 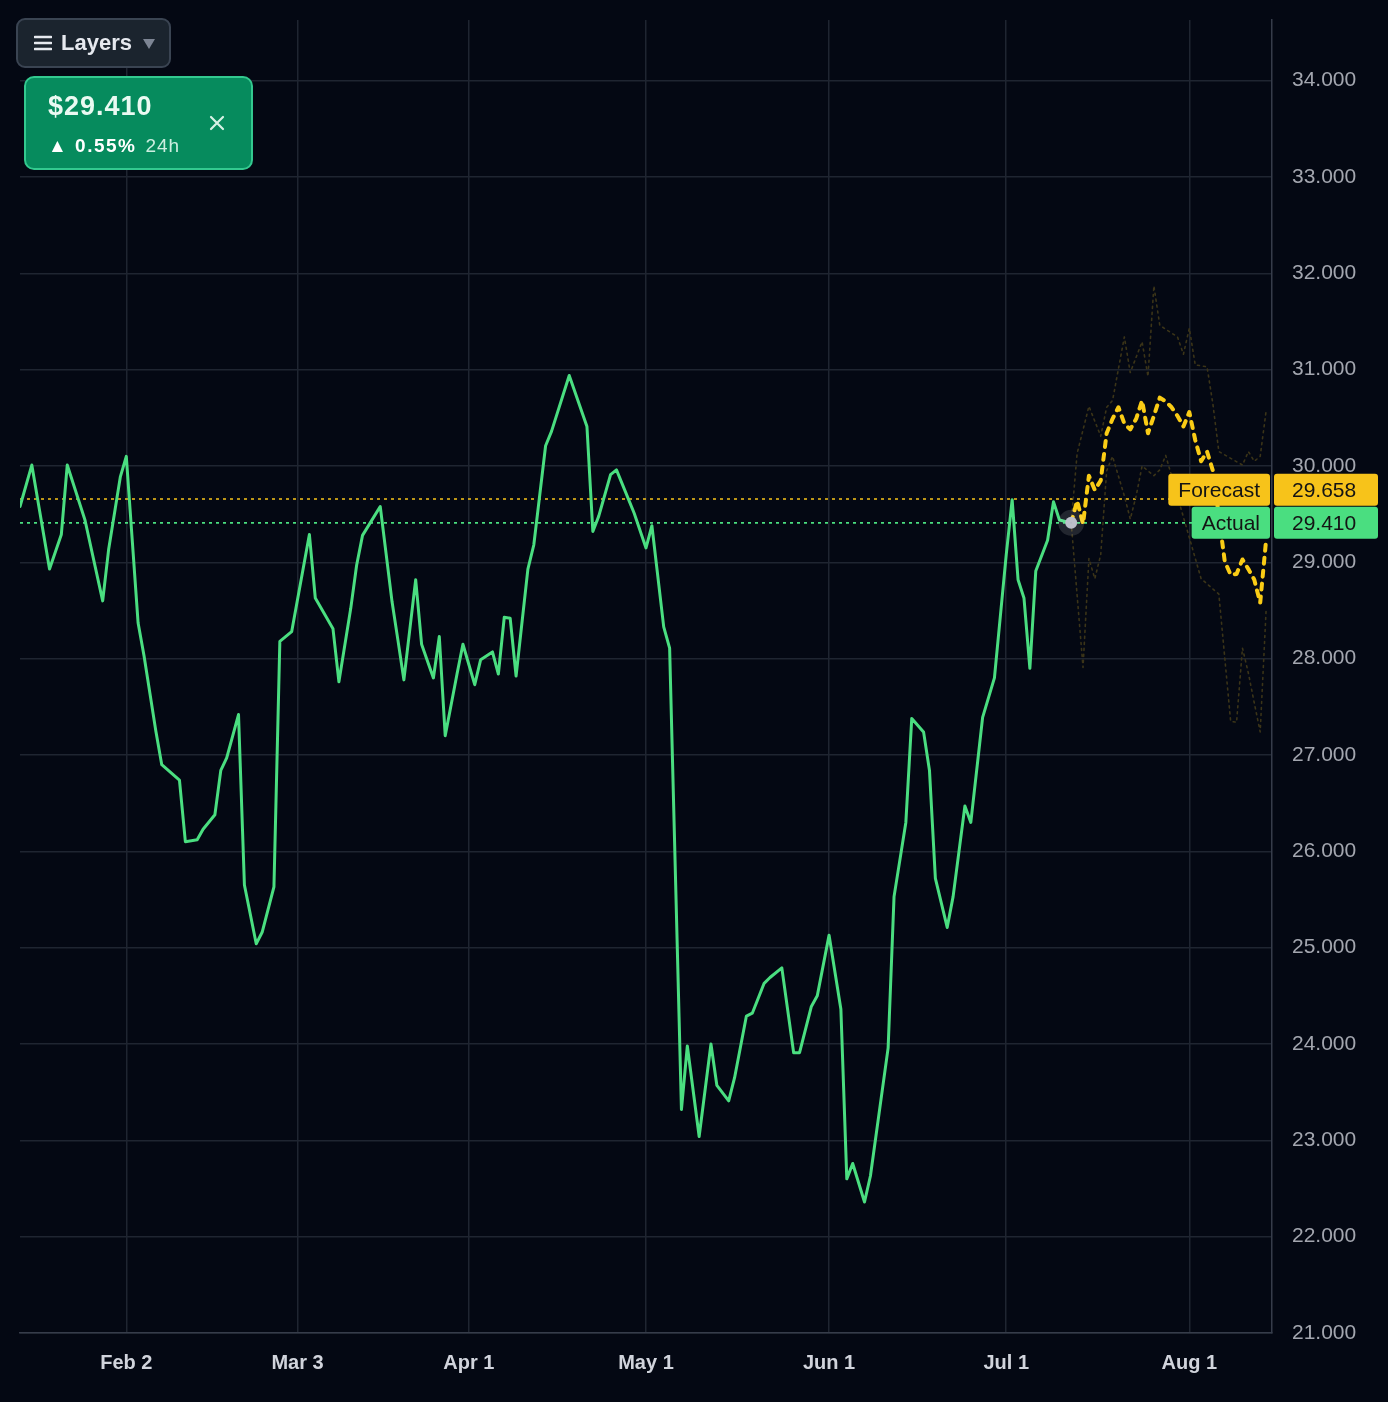 I want to click on x-tick-label: Mar 3, so click(x=297, y=1361).